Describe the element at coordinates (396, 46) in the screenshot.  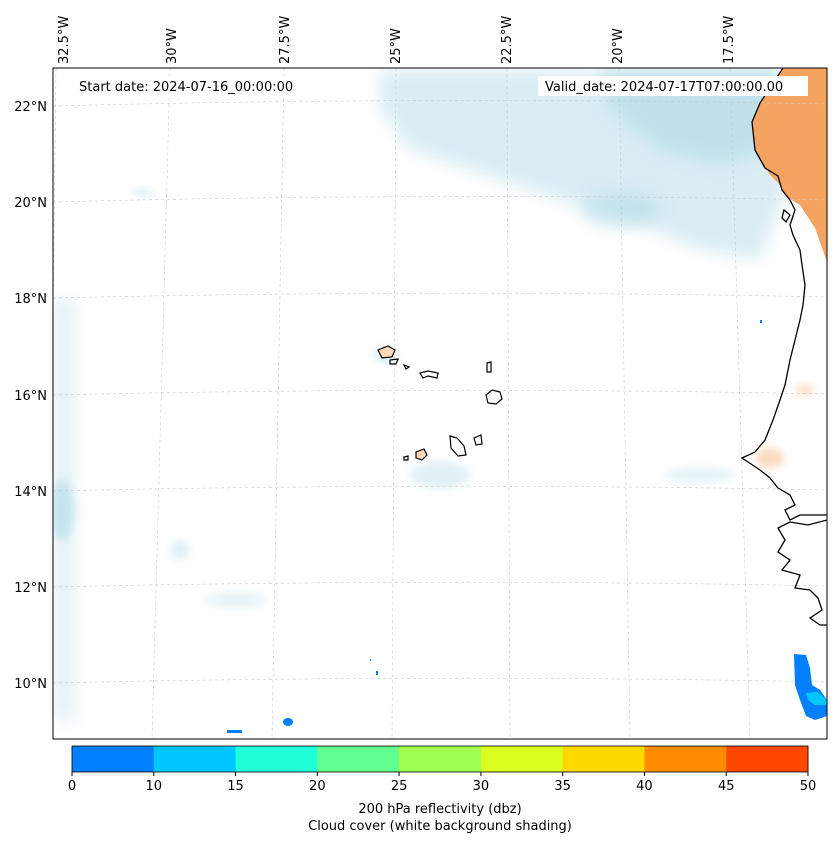
I see `lon-label: 25°W` at that location.